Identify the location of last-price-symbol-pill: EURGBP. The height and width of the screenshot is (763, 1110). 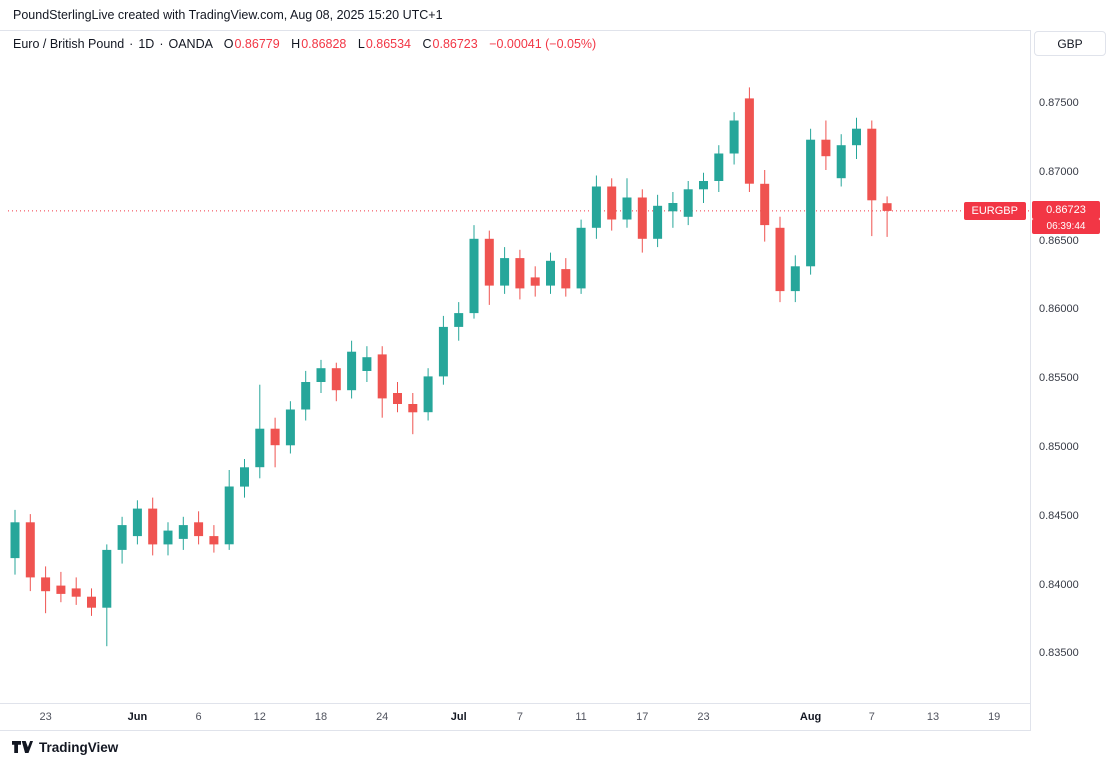
(994, 210).